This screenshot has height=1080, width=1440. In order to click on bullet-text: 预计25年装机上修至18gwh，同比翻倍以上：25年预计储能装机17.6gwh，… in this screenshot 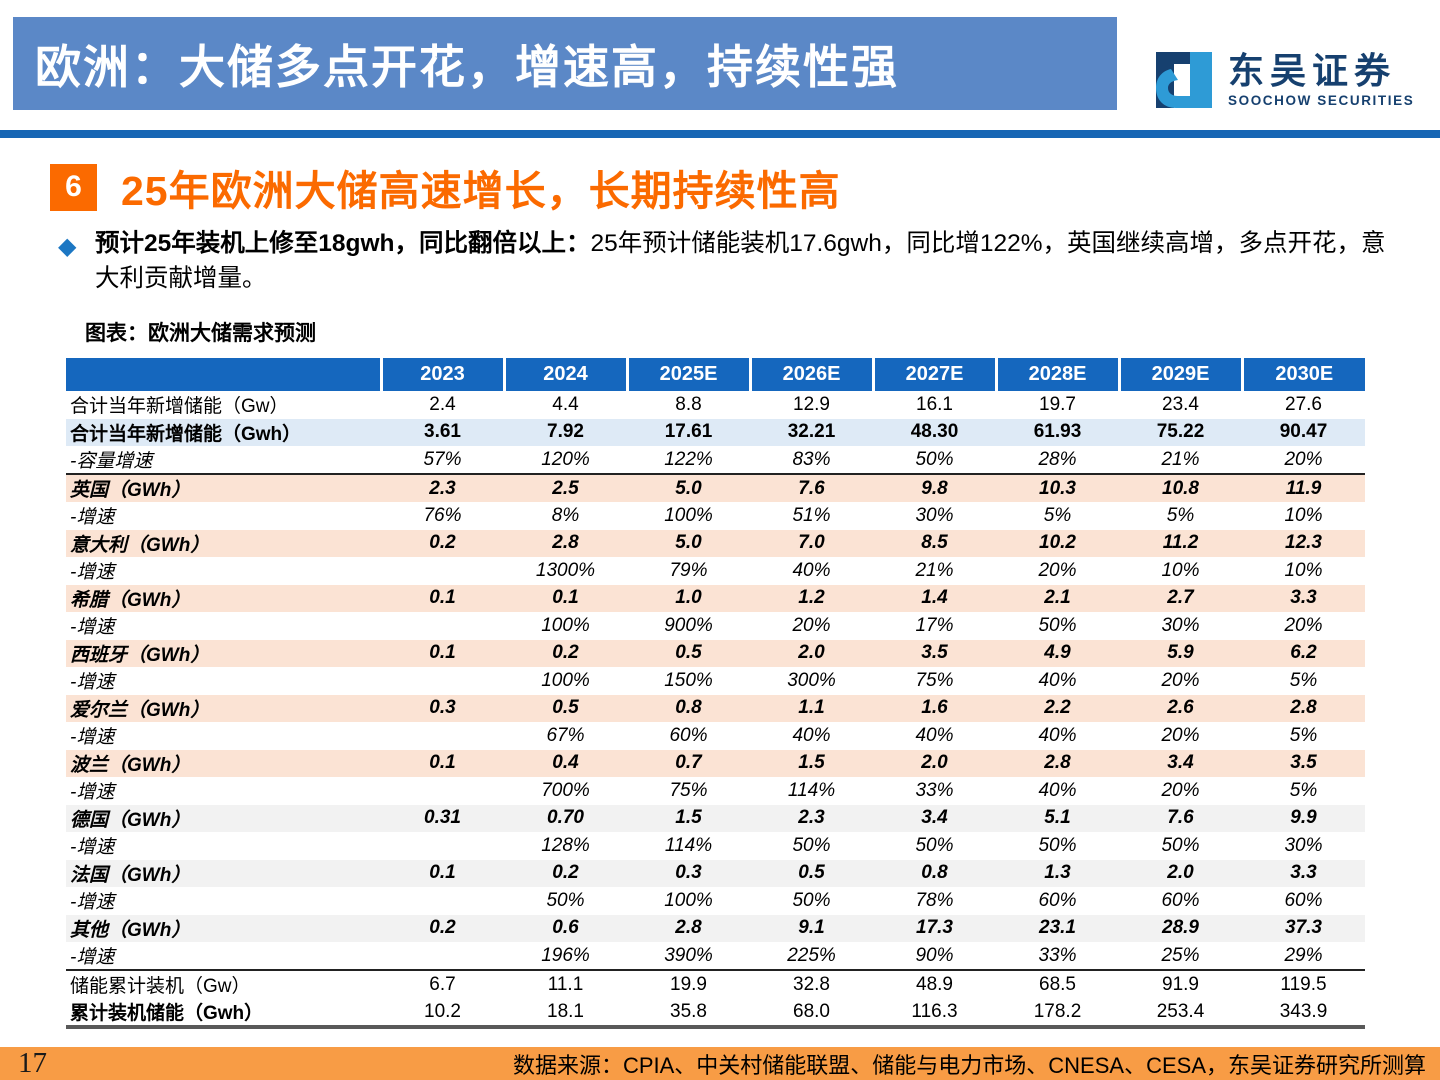, I will do `click(733, 261)`.